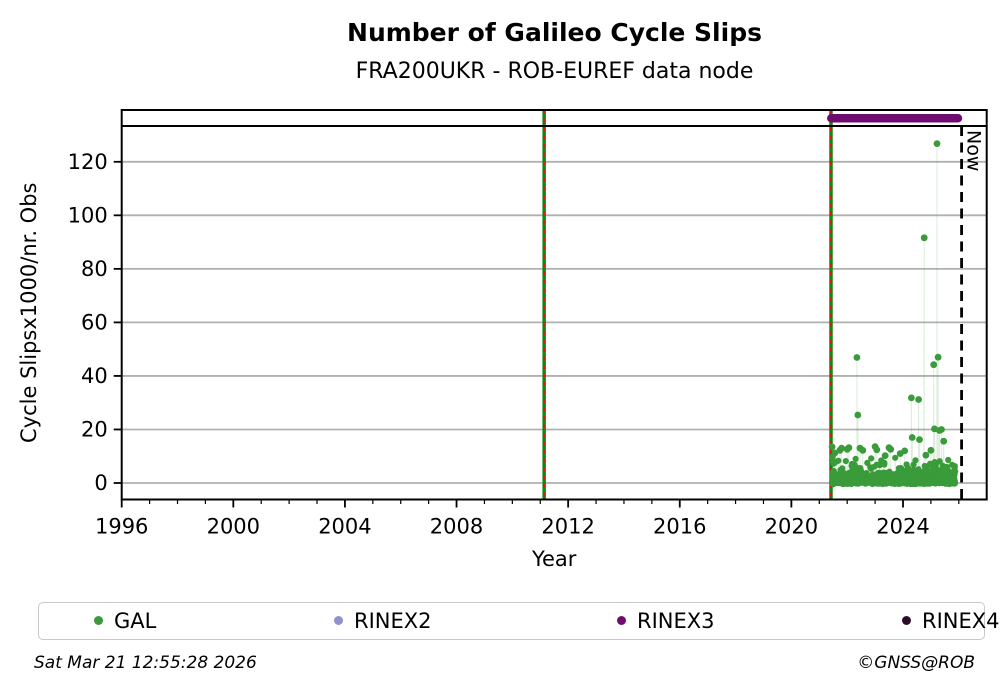 The width and height of the screenshot is (1008, 699). I want to click on y-tick-label: 0, so click(100, 483).